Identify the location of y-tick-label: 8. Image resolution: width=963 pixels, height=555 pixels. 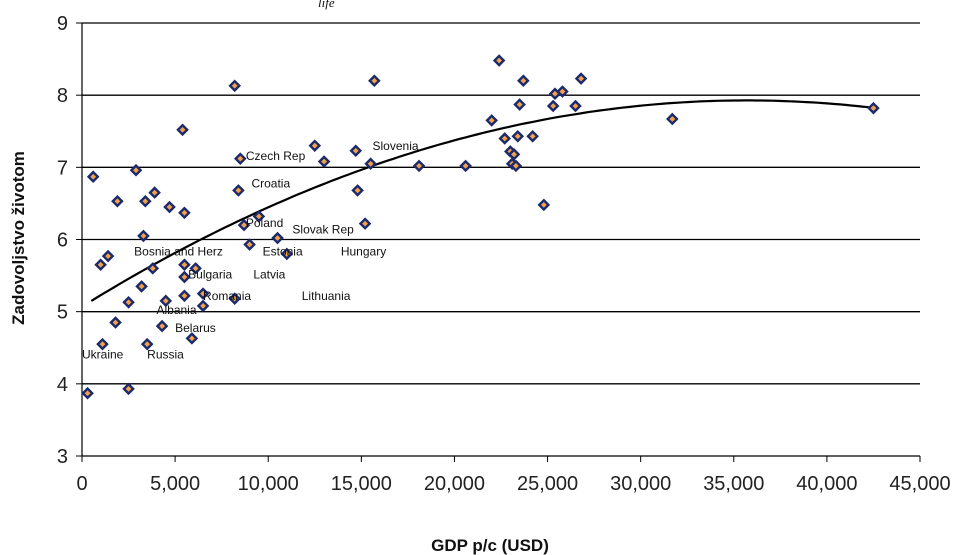
(62, 96).